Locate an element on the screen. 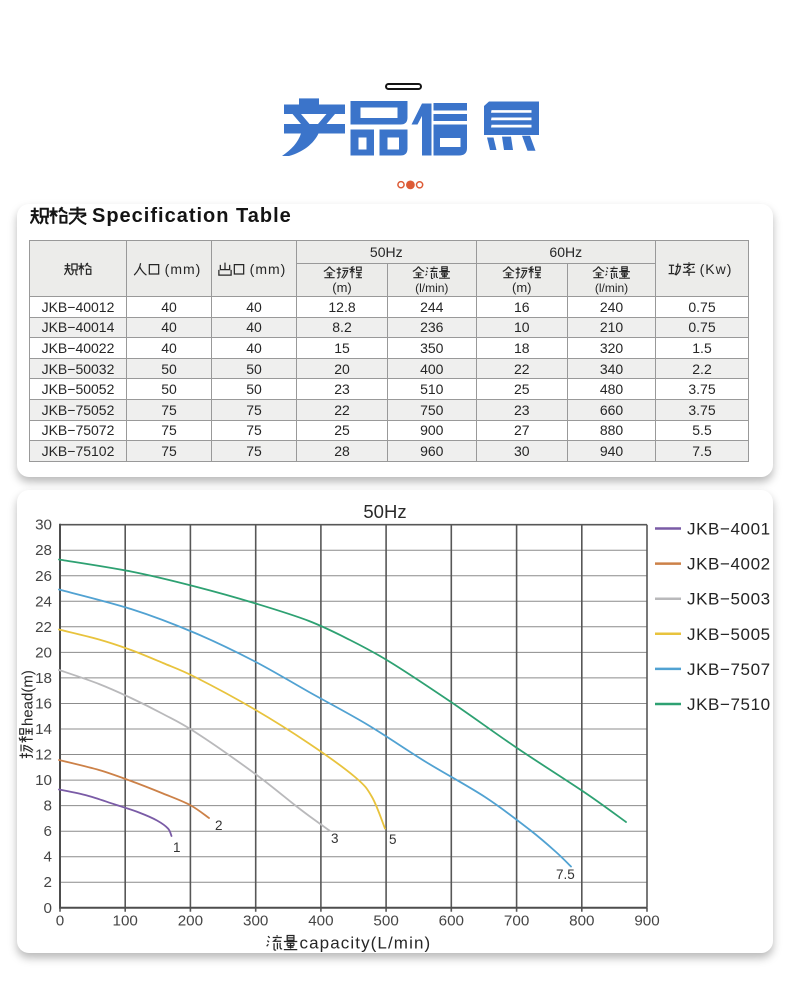 The width and height of the screenshot is (790, 1003). svg-text: 300 is located at coordinates (255, 921).